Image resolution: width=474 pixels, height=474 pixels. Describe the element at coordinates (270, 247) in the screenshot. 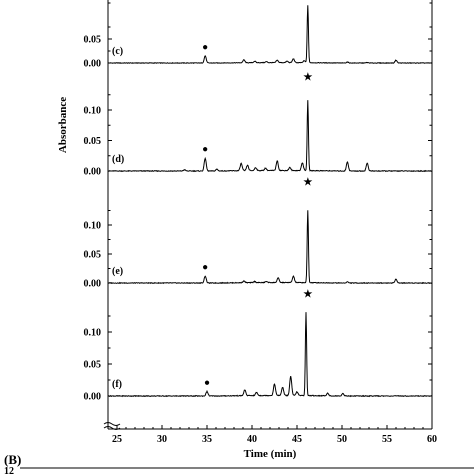

I see `trace-e` at that location.